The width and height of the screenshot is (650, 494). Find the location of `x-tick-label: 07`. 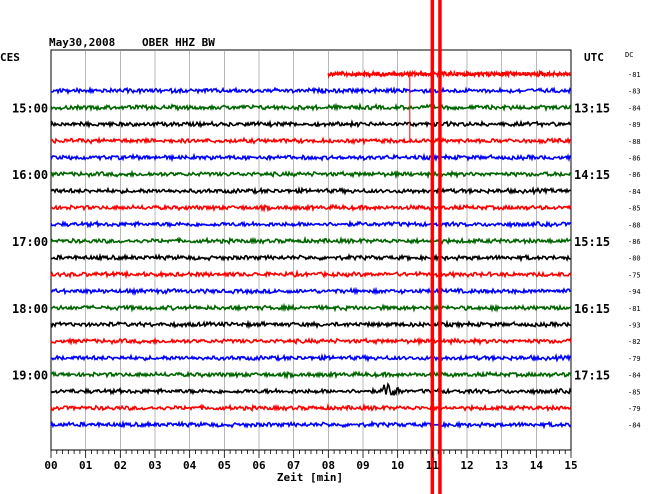

x-tick-label: 07 is located at coordinates (293, 465).